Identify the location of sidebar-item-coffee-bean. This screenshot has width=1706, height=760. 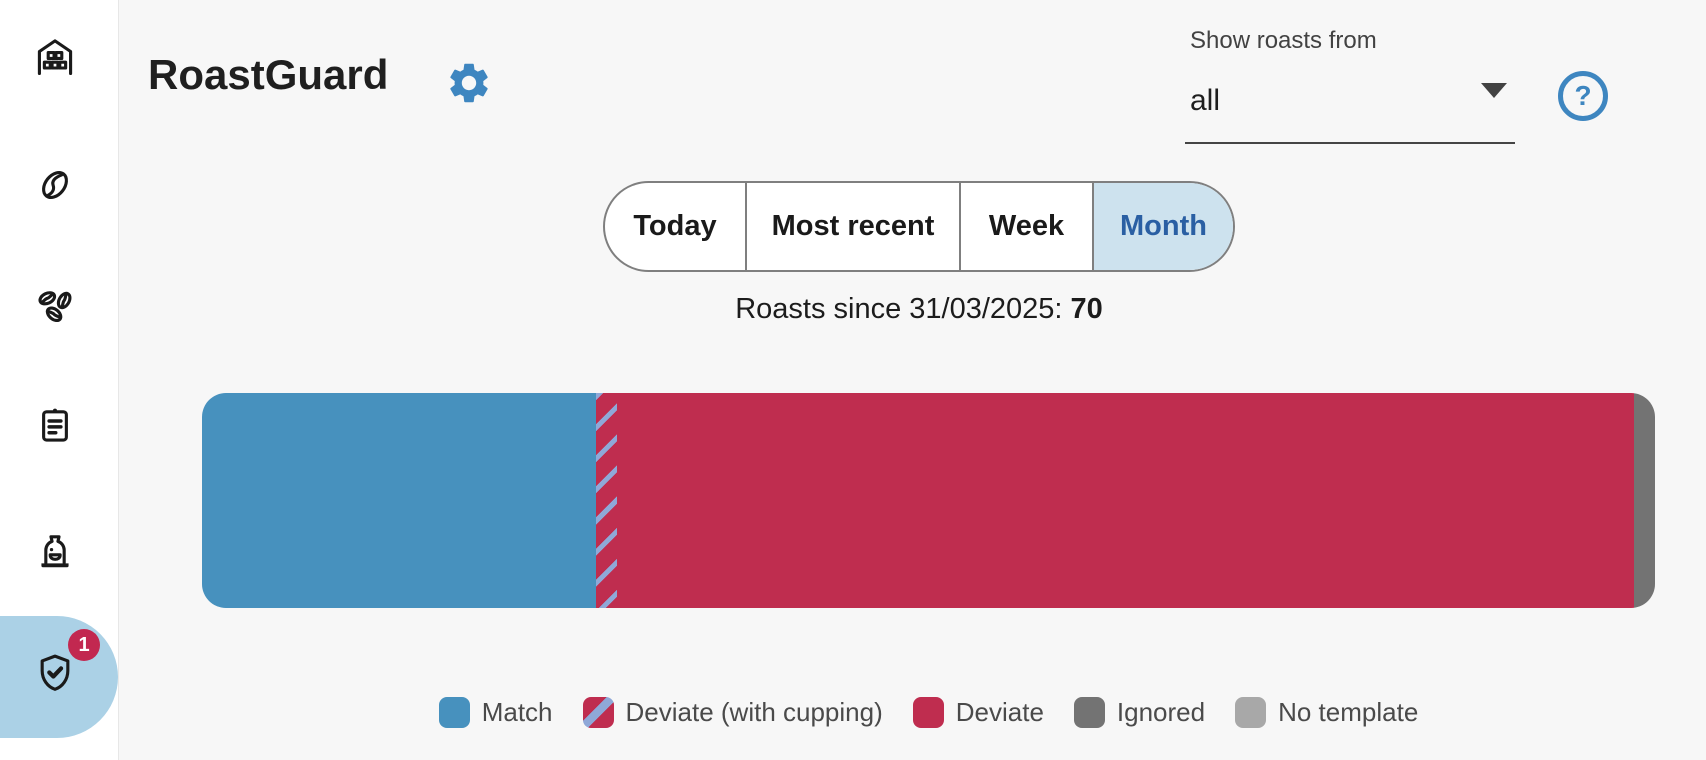
(55, 185).